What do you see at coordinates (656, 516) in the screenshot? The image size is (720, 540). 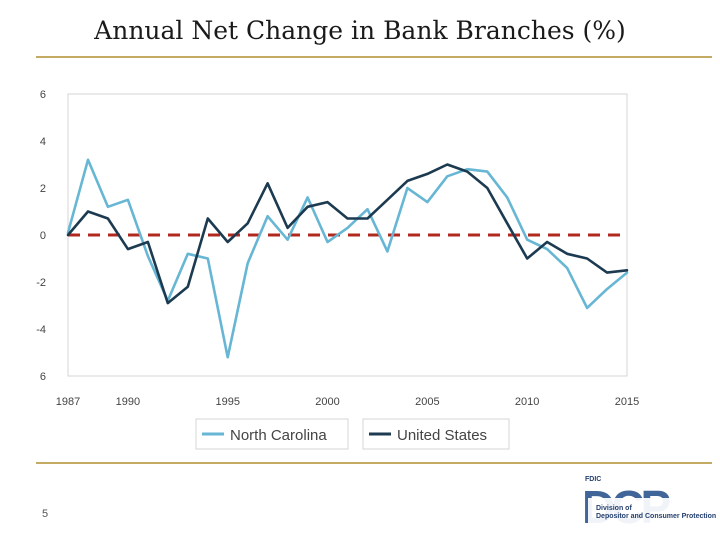 I see `logo-line-2: Depositor and Consumer Protection` at bounding box center [656, 516].